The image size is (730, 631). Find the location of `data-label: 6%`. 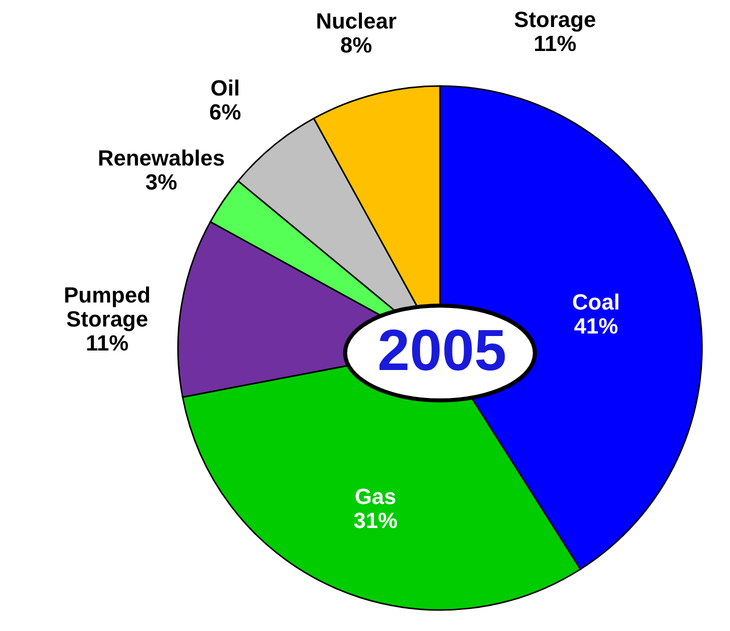

data-label: 6% is located at coordinates (225, 111).